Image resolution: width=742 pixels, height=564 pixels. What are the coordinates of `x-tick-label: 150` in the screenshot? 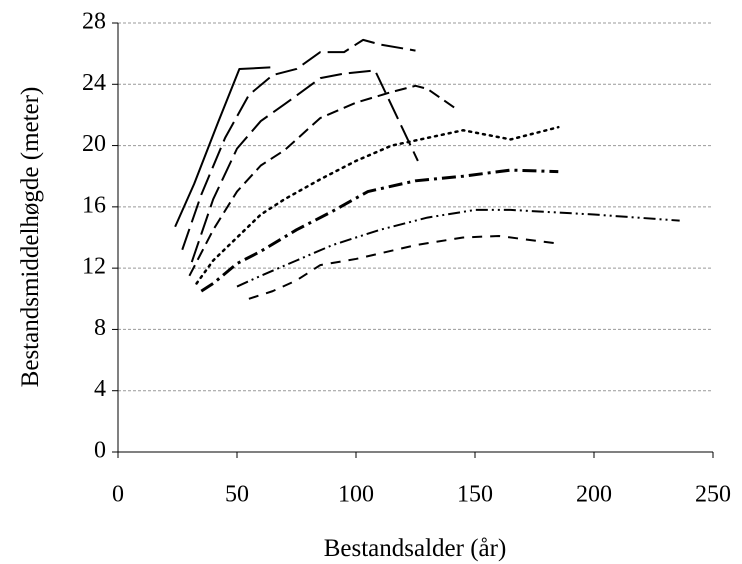 It's located at (475, 495).